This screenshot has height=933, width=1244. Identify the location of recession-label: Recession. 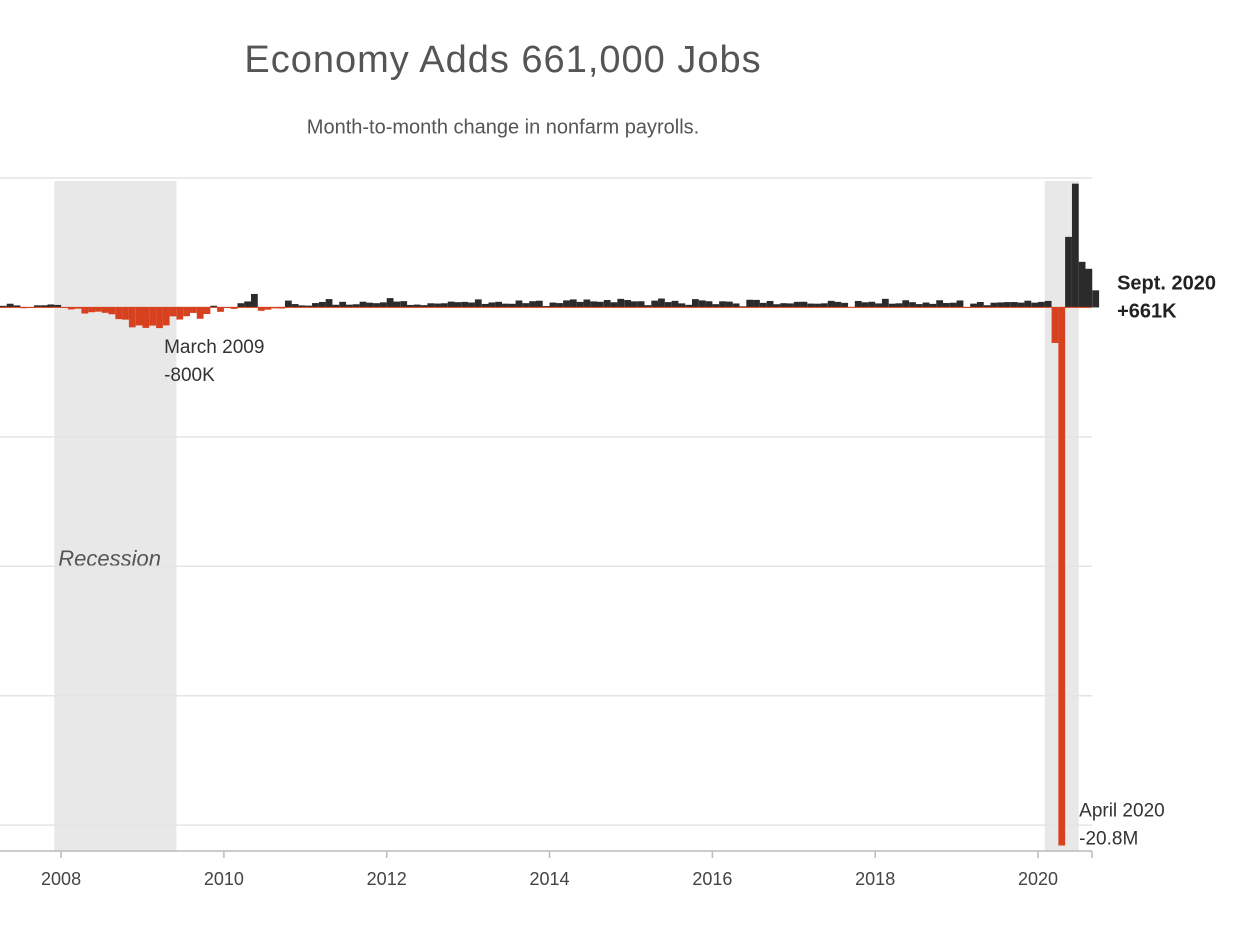
(109, 558).